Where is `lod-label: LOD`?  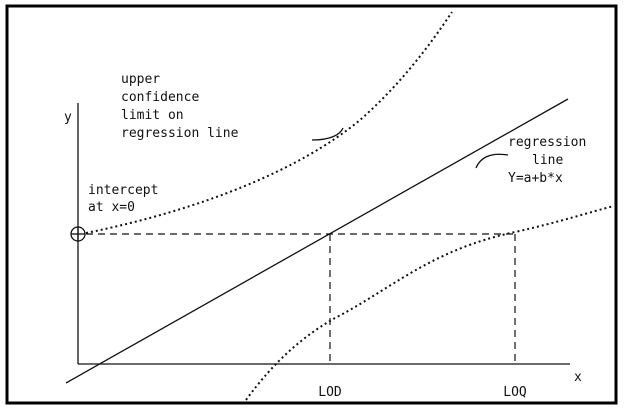 lod-label: LOD is located at coordinates (330, 392).